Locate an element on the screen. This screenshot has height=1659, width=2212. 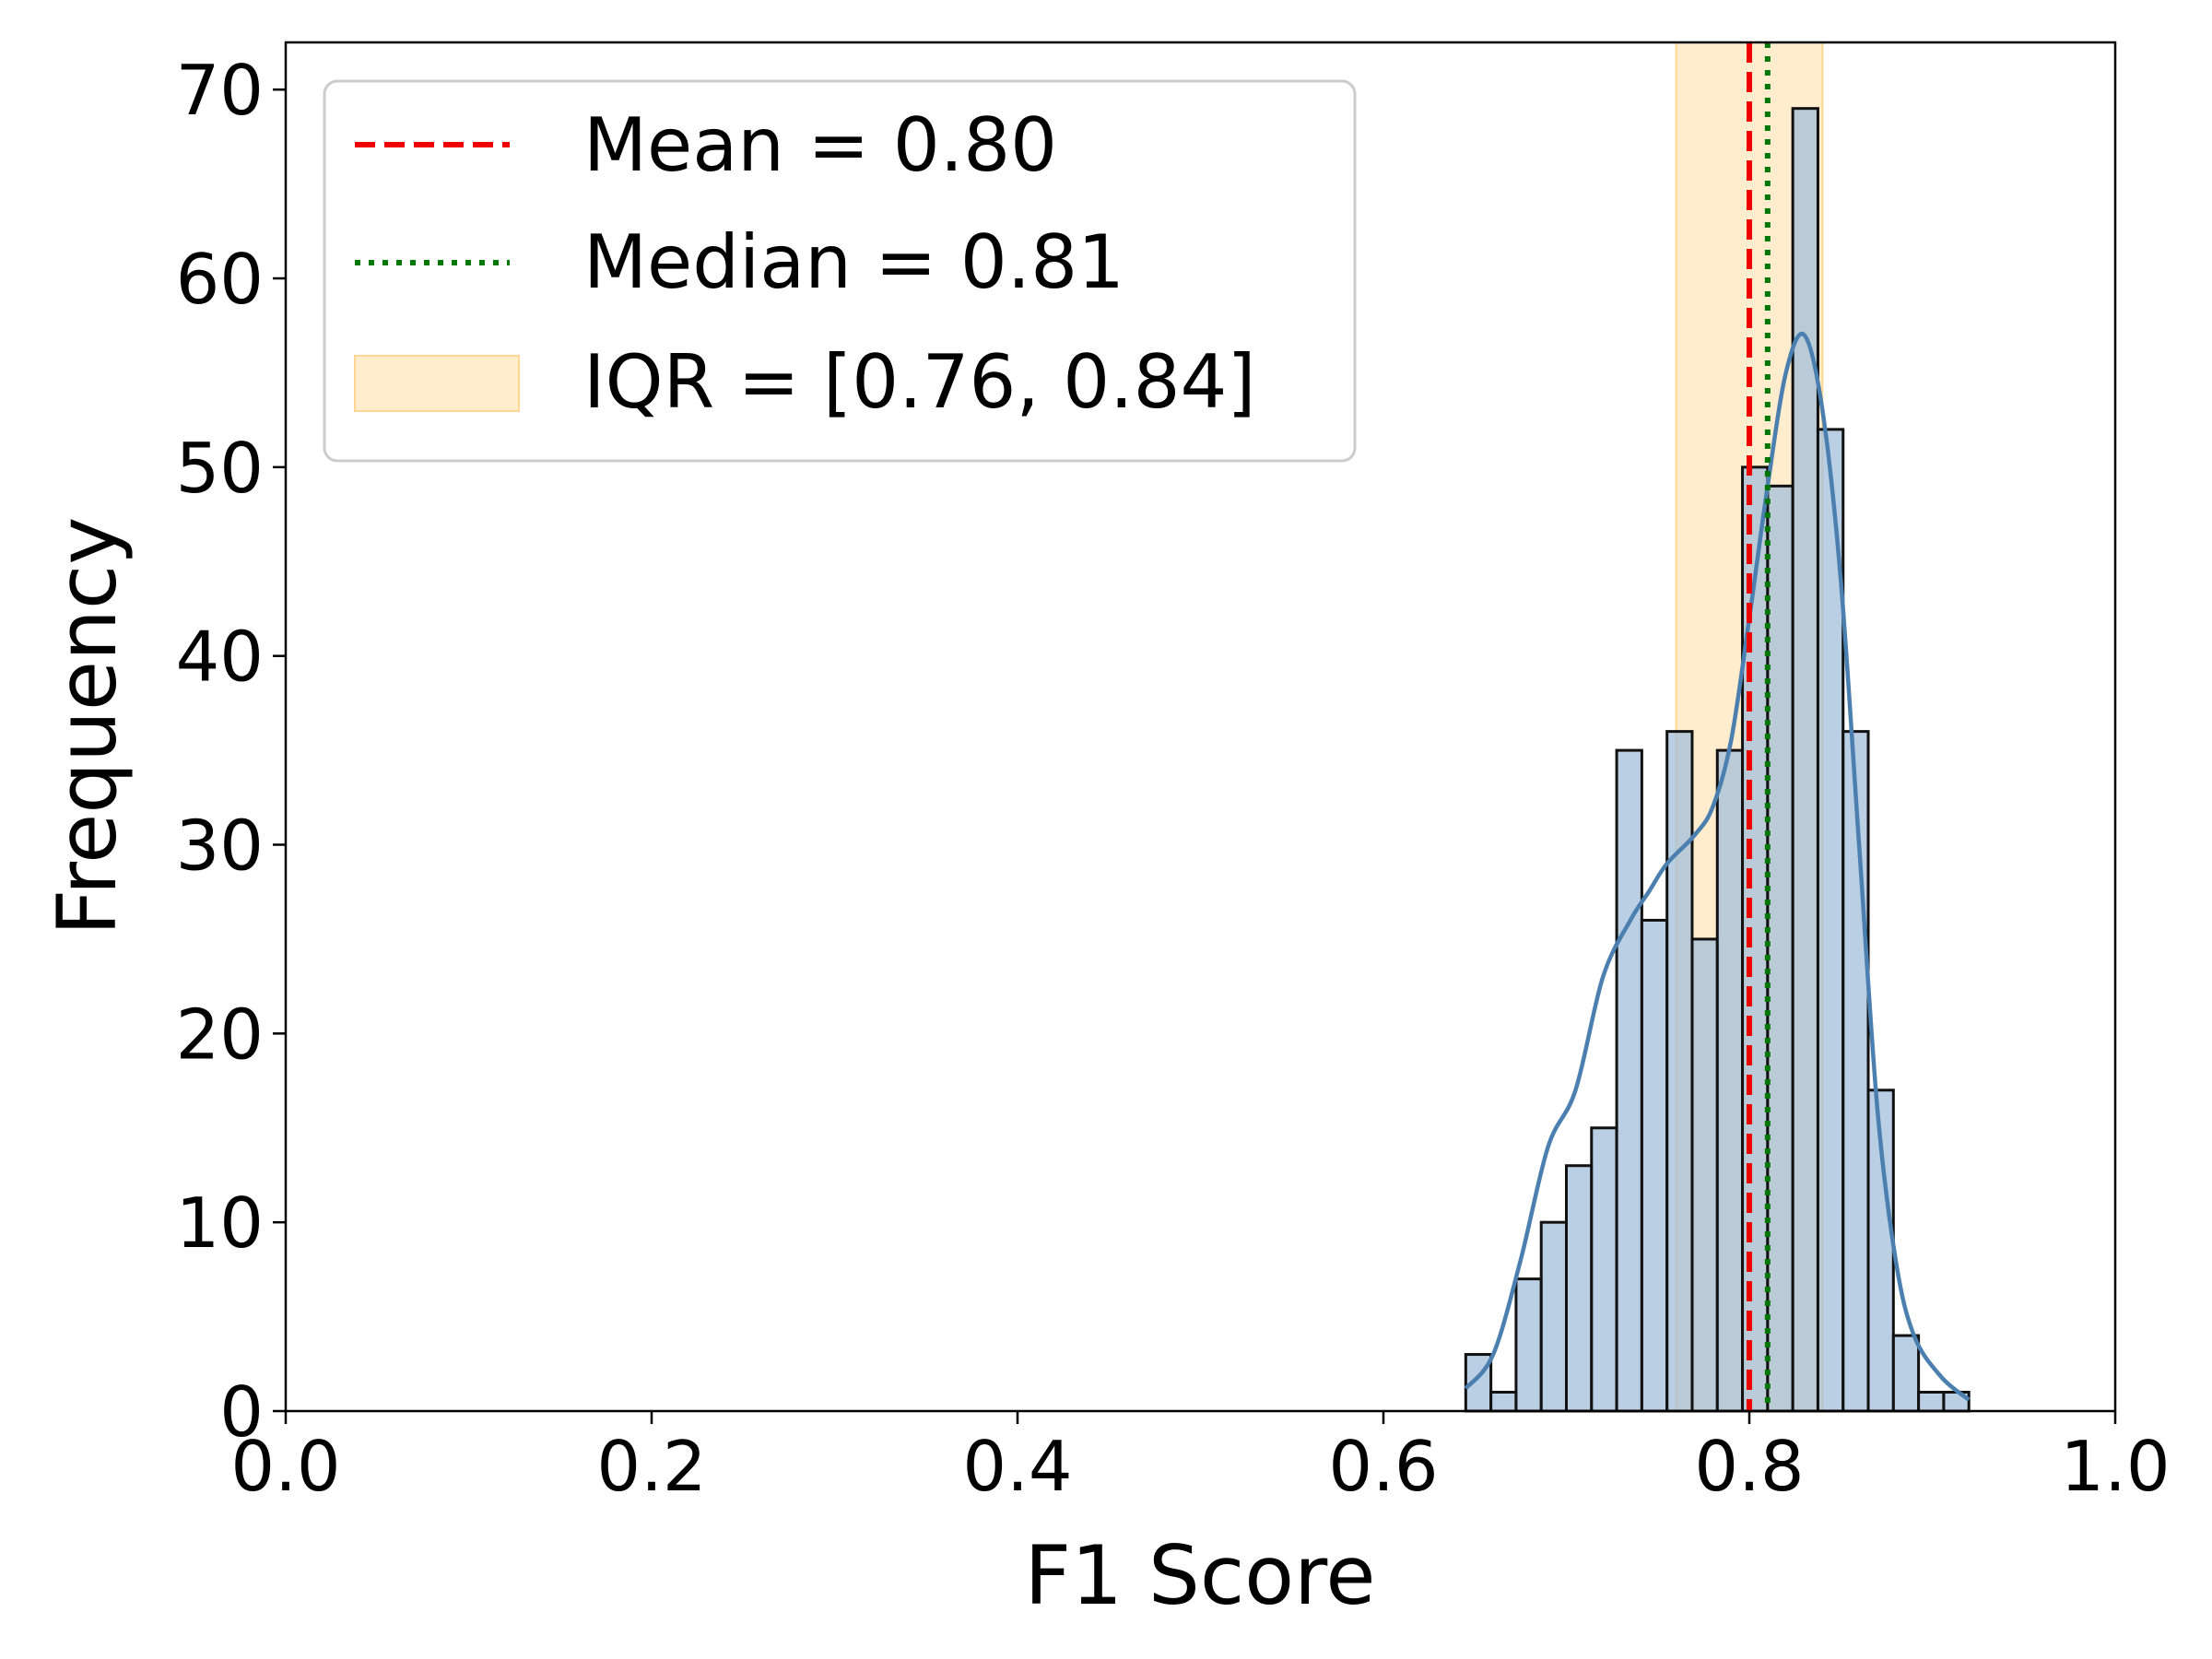
y-tick-label: 30 is located at coordinates (220, 846).